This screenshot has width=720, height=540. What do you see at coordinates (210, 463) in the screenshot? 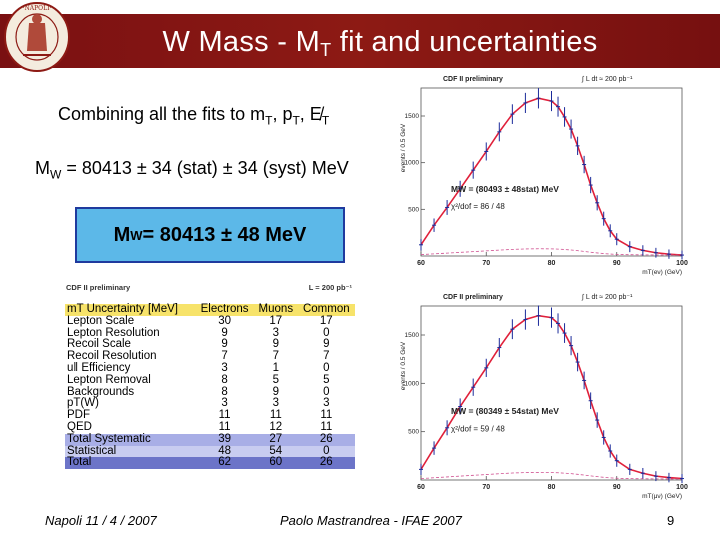
I see `table-row: Total 62 60 26` at bounding box center [210, 463].